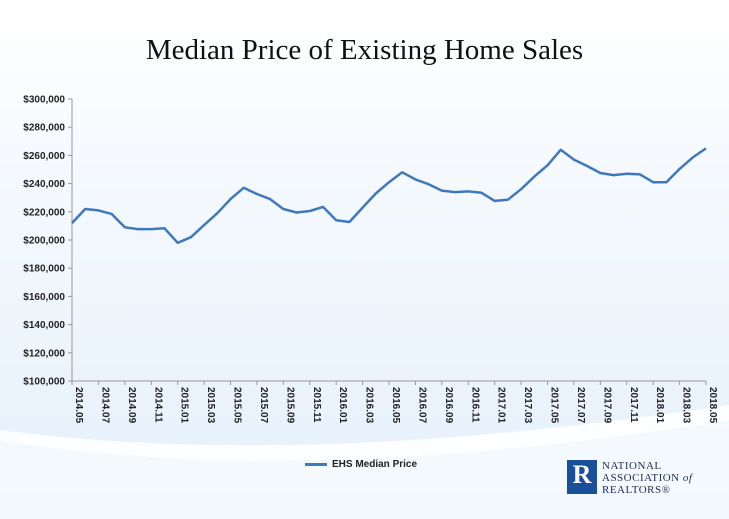 Image resolution: width=729 pixels, height=519 pixels. What do you see at coordinates (375, 464) in the screenshot?
I see `legend-label: EHS Median Price` at bounding box center [375, 464].